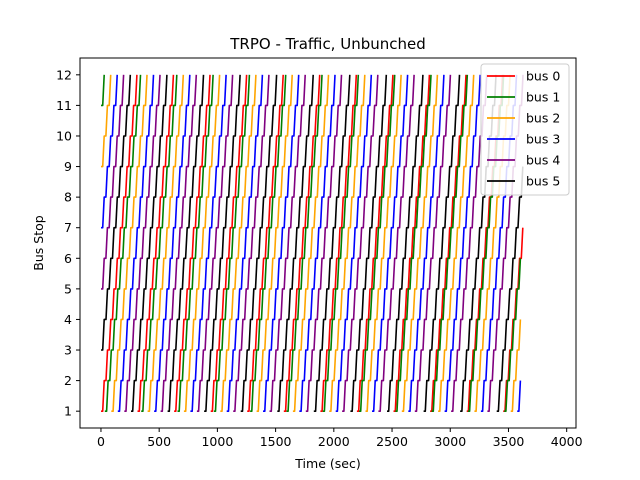 This screenshot has height=480, width=640. What do you see at coordinates (64, 105) in the screenshot?
I see `y-tick-label: 11` at bounding box center [64, 105].